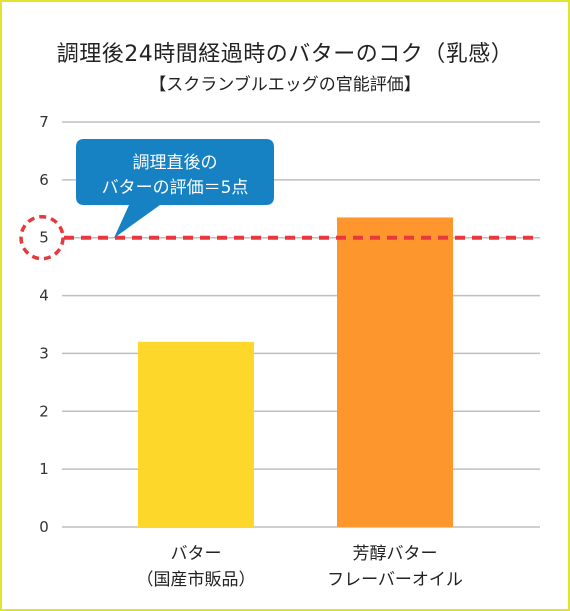 This screenshot has width=570, height=611. I want to click on reference-circle, so click(42, 237).